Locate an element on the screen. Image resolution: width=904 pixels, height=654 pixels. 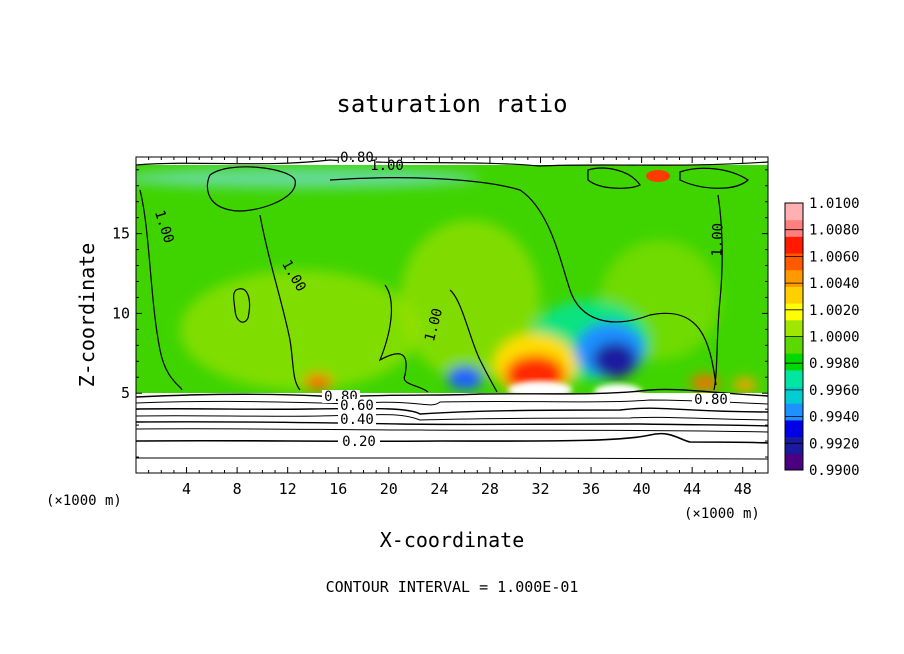
colorbar-tick-label: 1.0080 is located at coordinates (834, 231).